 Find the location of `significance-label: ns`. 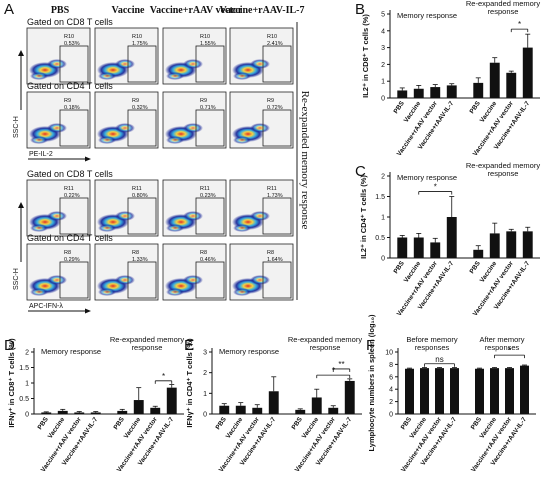

significance-label: ns is located at coordinates (439, 359).